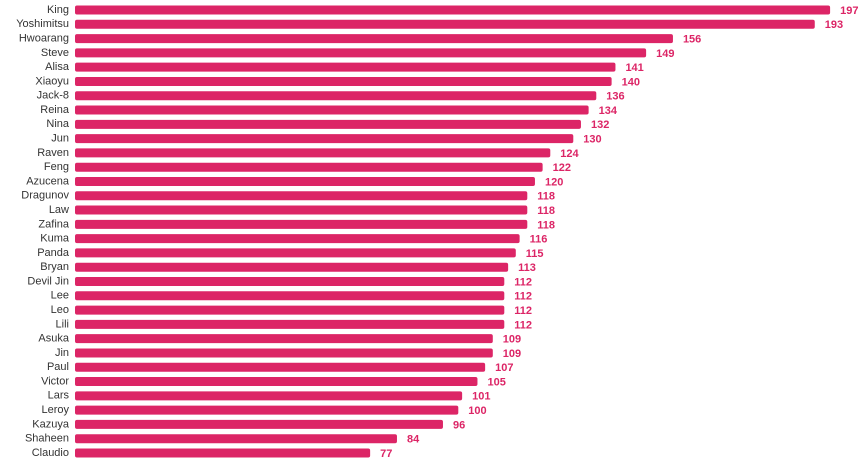 The image size is (868, 464). I want to click on value-label: 105, so click(496, 382).